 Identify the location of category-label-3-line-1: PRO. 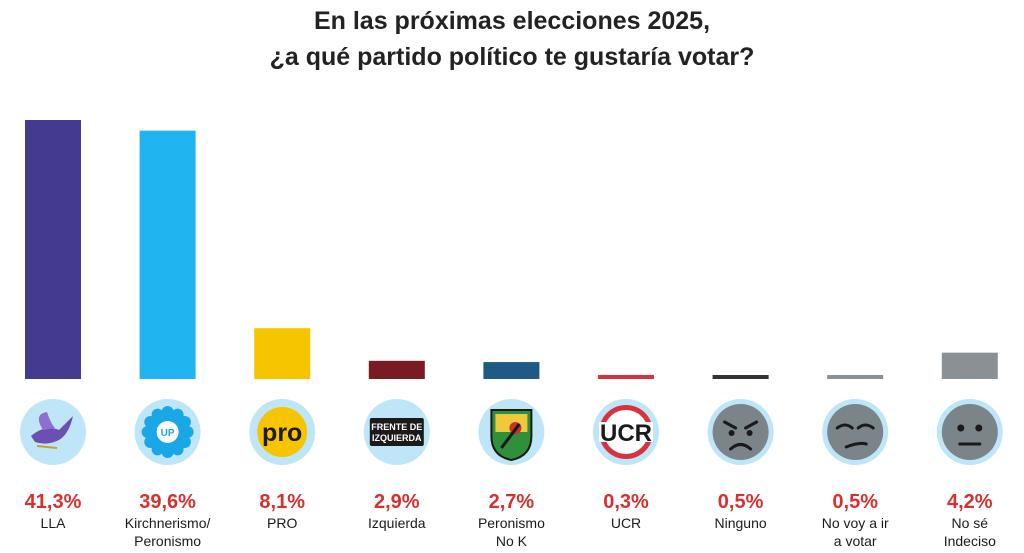
(282, 523).